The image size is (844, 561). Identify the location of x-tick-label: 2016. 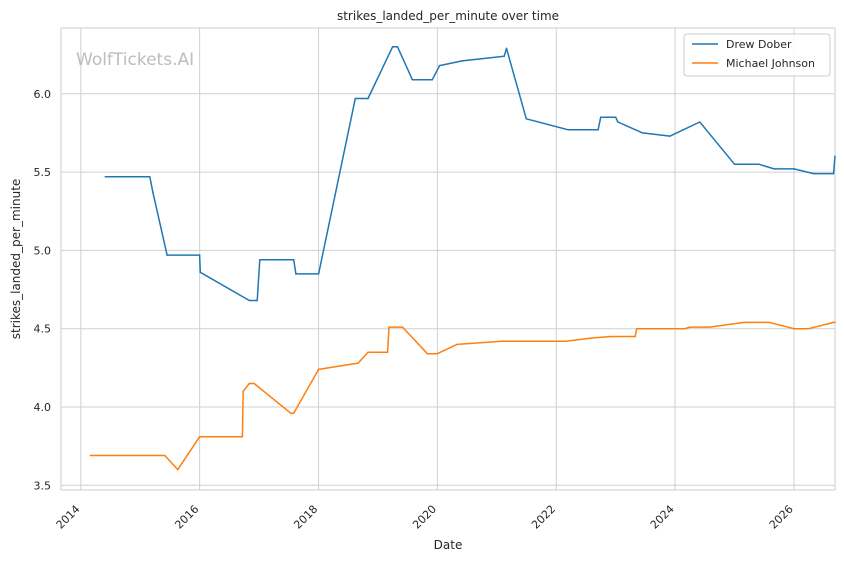
(186, 517).